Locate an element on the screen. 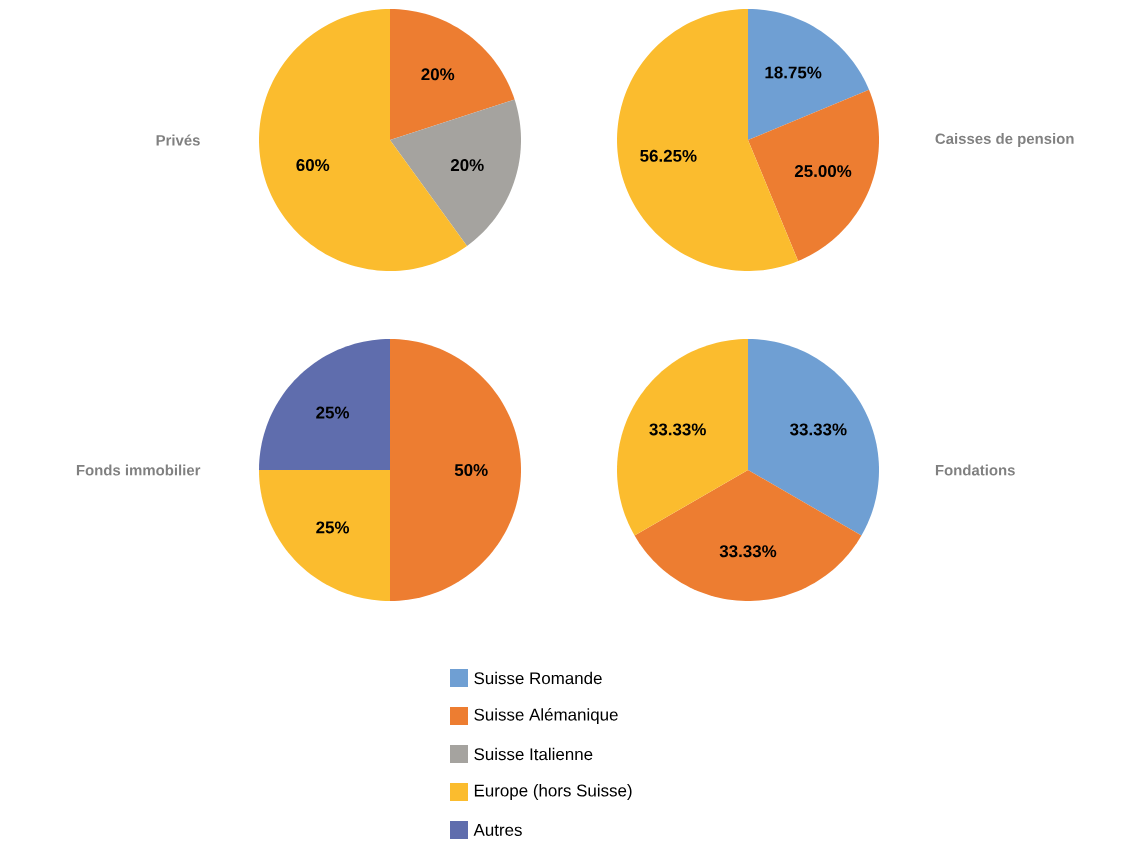  data-label: 25.00% is located at coordinates (823, 171).